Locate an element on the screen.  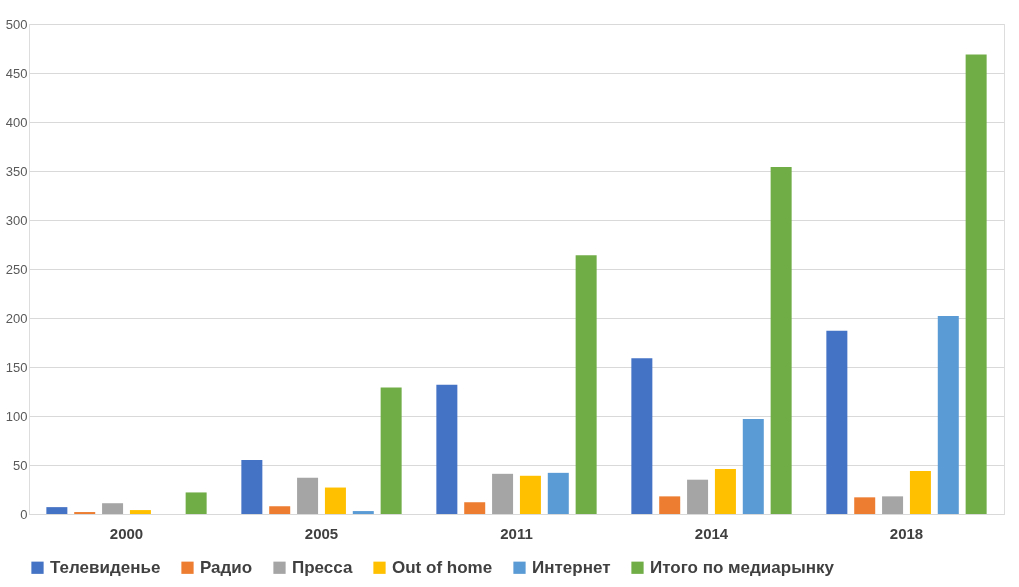
x-tick-label: 2018 is located at coordinates (906, 533).